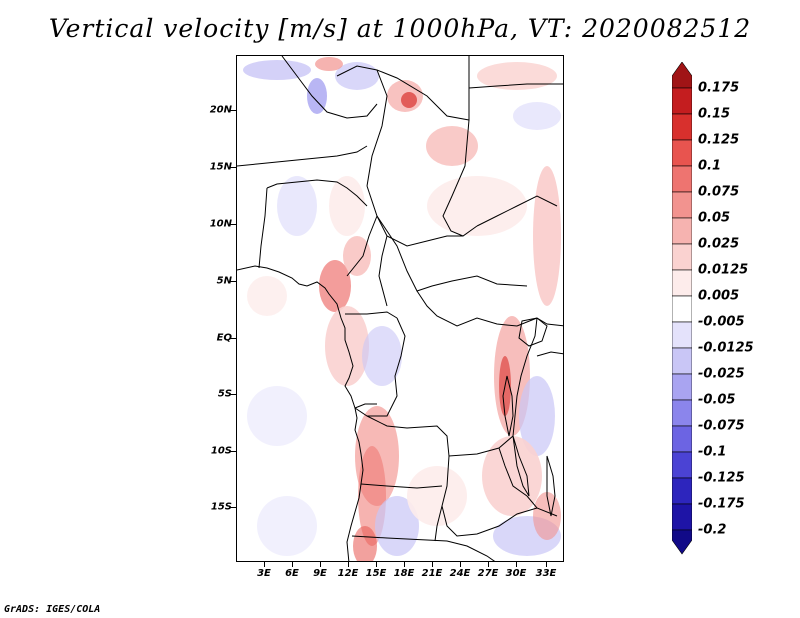 Image resolution: width=800 pixels, height=618 pixels. I want to click on colorbar-label: -0.175, so click(721, 504).